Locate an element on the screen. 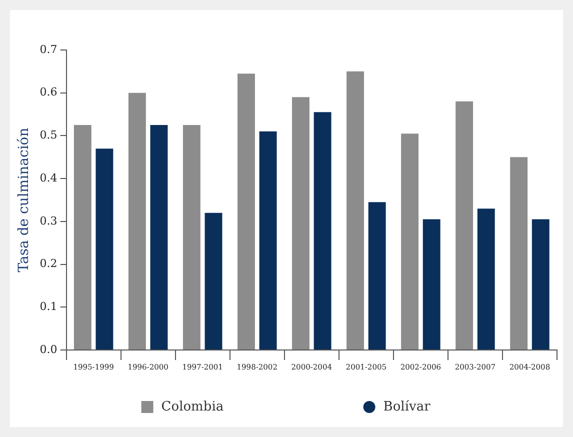  y-tick-label: 0.3 is located at coordinates (49, 221).